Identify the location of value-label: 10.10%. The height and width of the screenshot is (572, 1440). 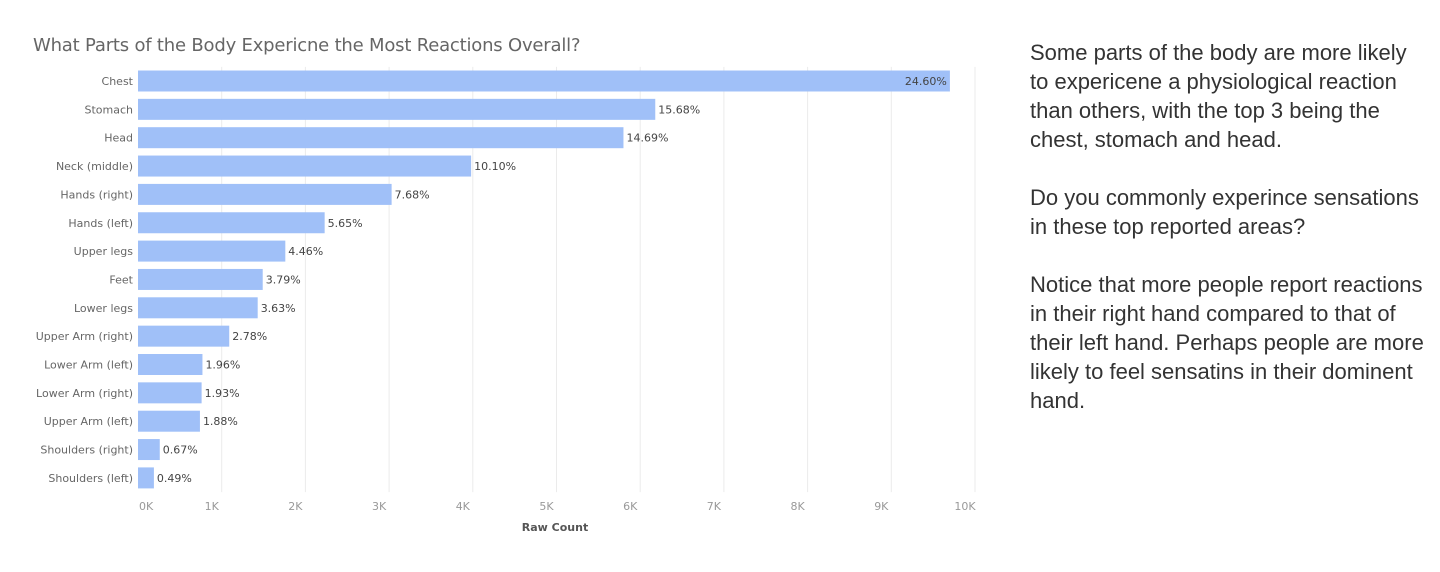
(495, 166).